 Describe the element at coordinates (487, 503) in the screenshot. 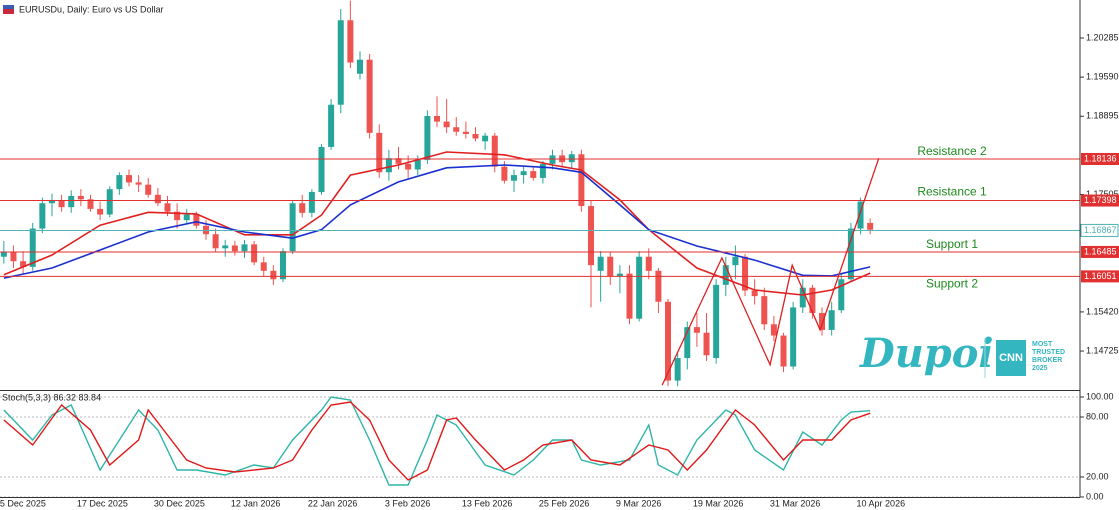

I see `x-tick-label: 13 Feb 2026` at that location.